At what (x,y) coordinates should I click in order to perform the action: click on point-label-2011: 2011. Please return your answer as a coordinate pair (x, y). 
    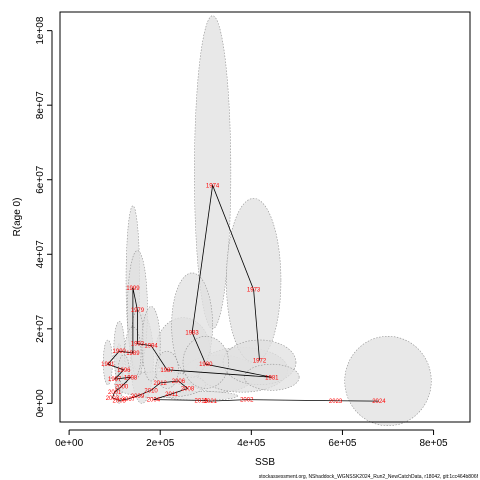
    Looking at the image, I should click on (172, 395).